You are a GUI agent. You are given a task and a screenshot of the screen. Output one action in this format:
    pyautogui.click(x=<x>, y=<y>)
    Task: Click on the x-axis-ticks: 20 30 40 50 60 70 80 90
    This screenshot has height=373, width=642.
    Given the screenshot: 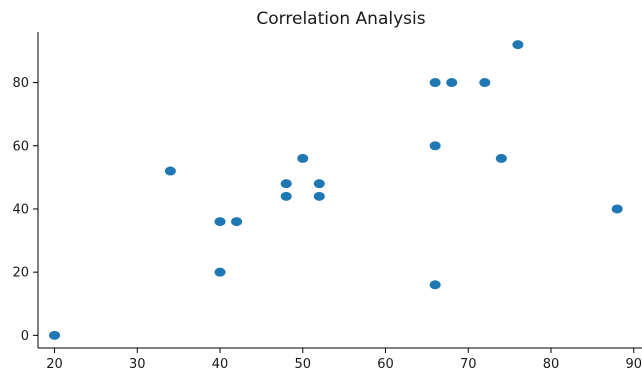 What is the action you would take?
    pyautogui.click(x=344, y=360)
    